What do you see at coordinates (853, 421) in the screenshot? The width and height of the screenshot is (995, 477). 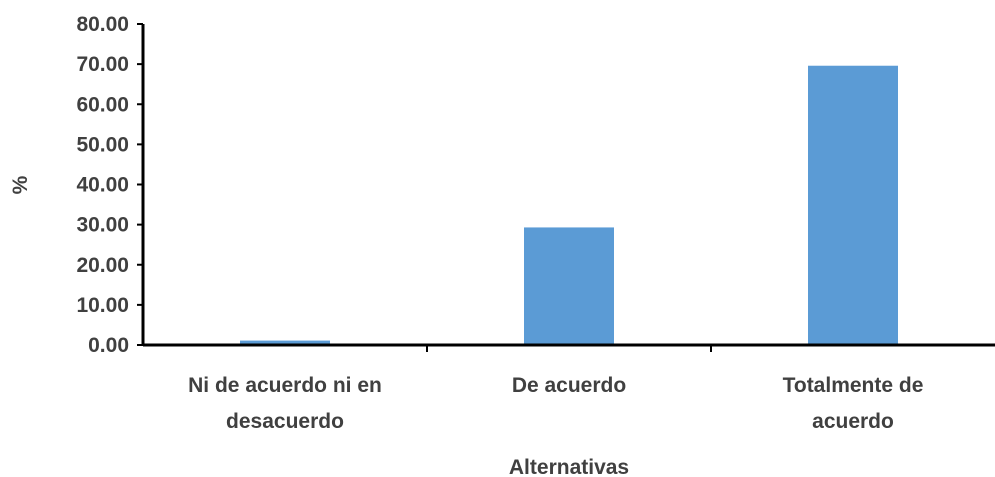 I see `x-category-label: acuerdo` at bounding box center [853, 421].